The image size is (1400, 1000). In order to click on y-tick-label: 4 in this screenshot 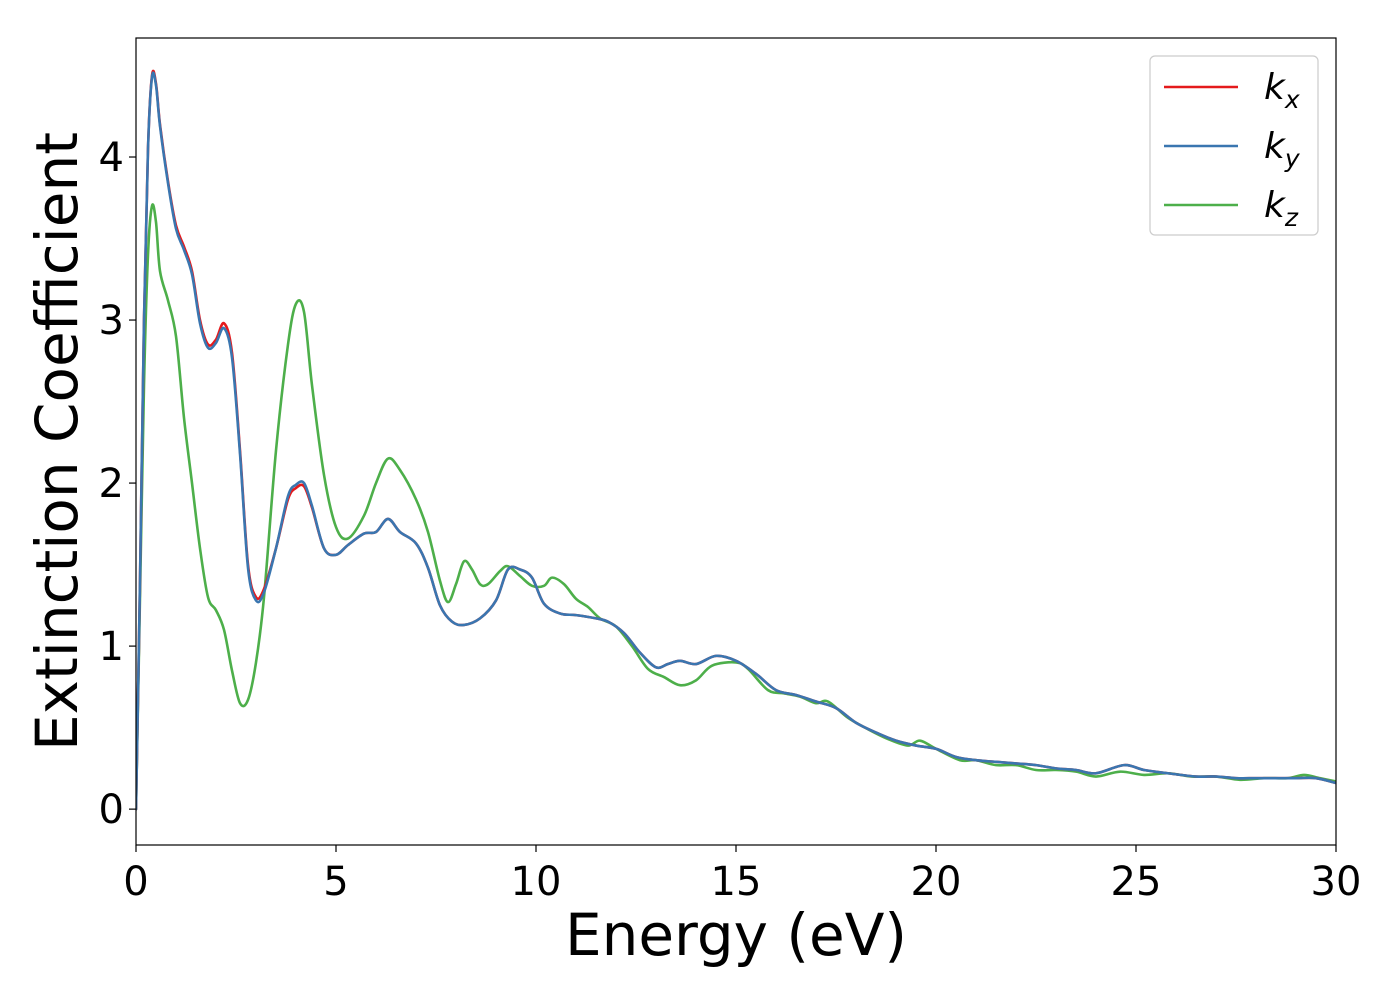, I will do `click(111, 158)`.